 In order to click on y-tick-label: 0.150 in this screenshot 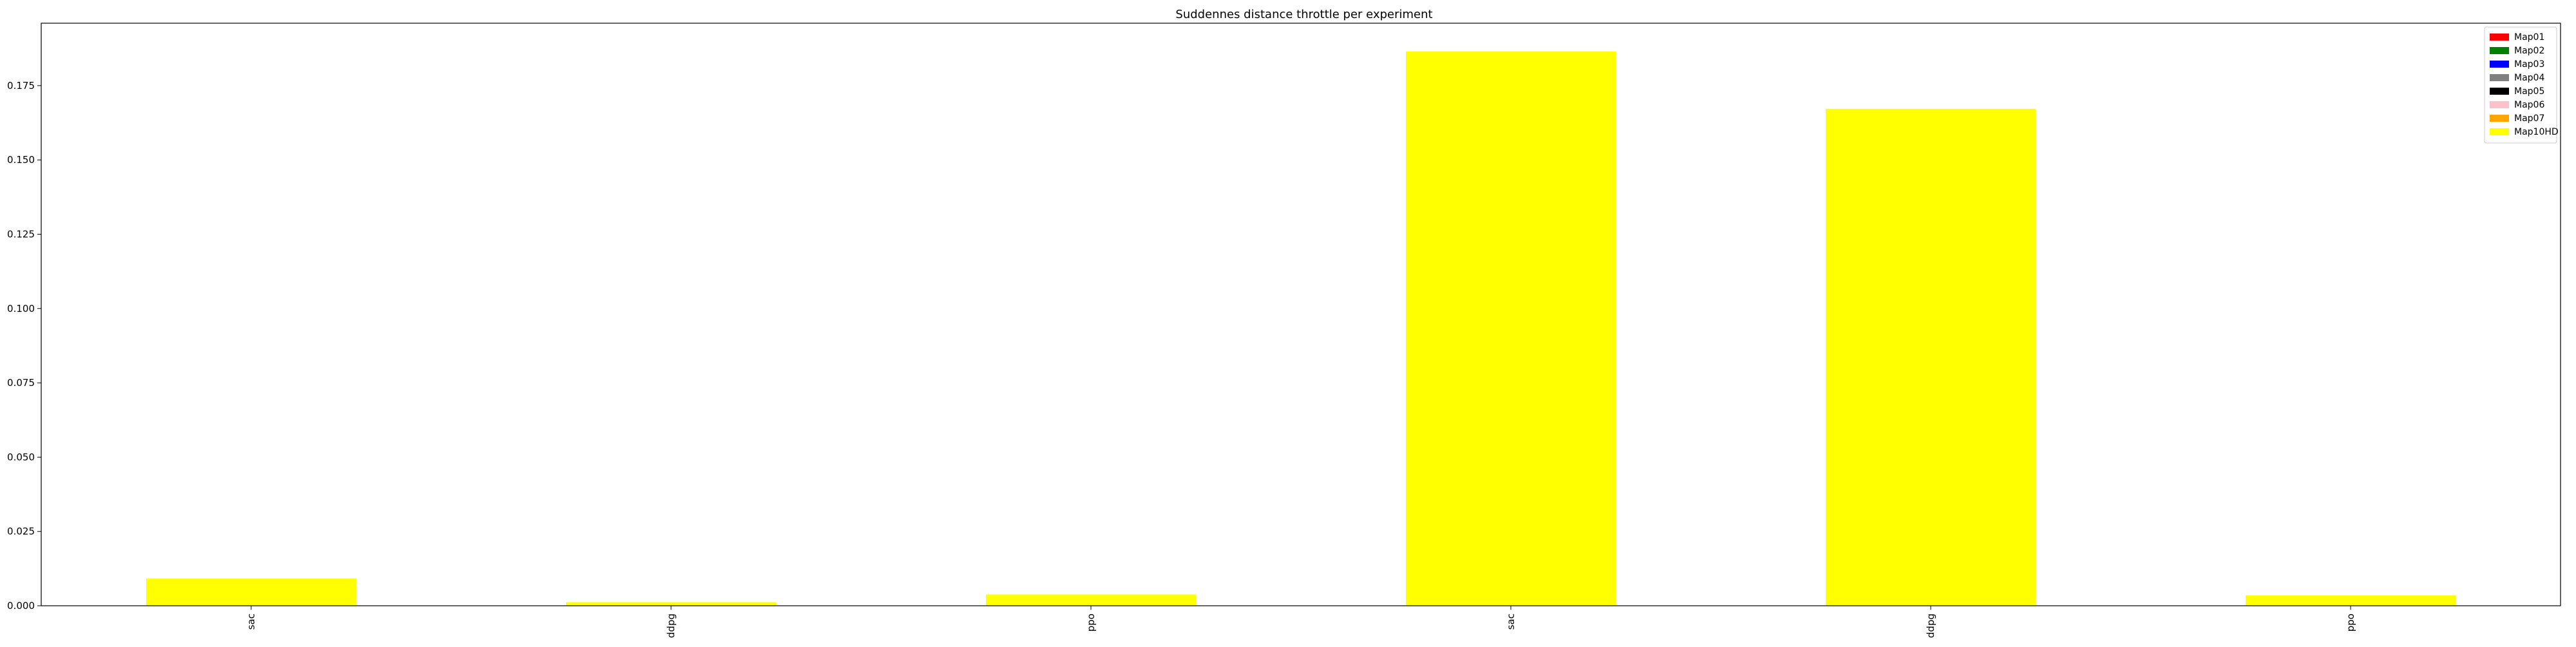, I will do `click(21, 160)`.